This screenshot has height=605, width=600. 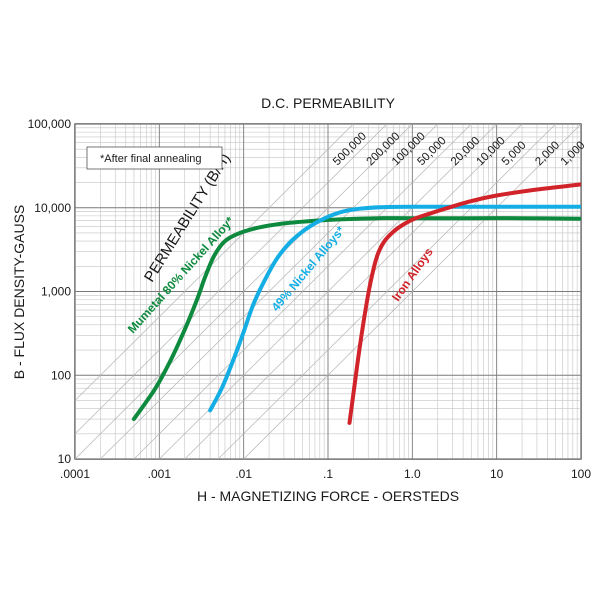 I want to click on chart-title: D.C. PERMEABILITY, so click(x=328, y=103).